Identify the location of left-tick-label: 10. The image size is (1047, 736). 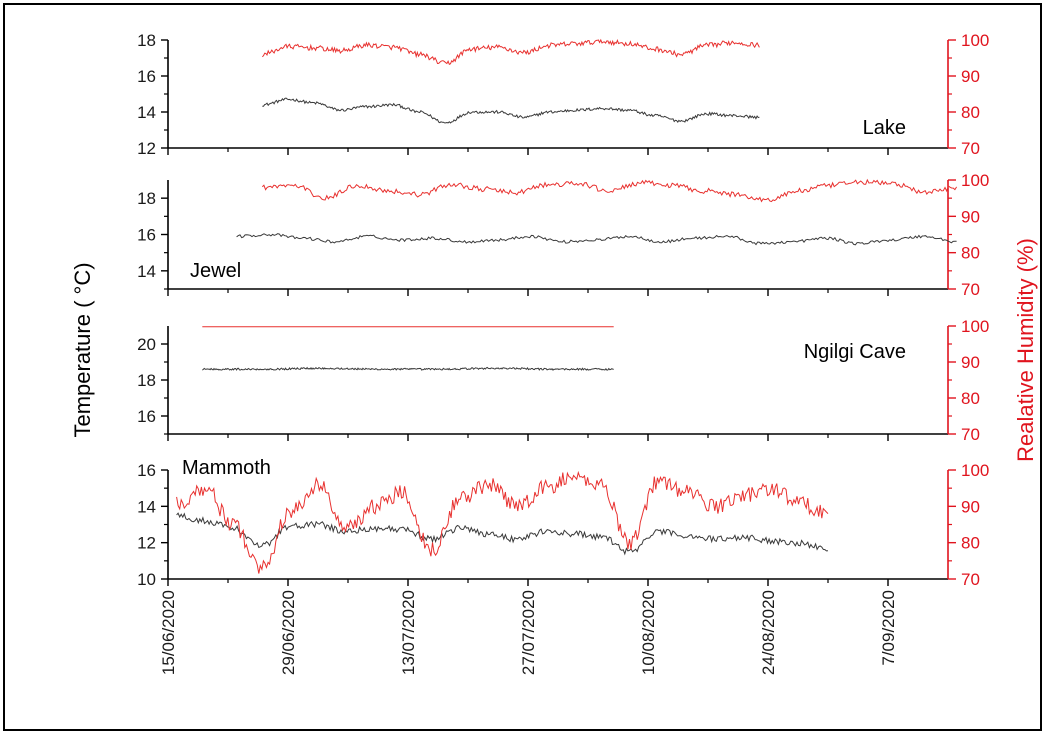
(146, 579).